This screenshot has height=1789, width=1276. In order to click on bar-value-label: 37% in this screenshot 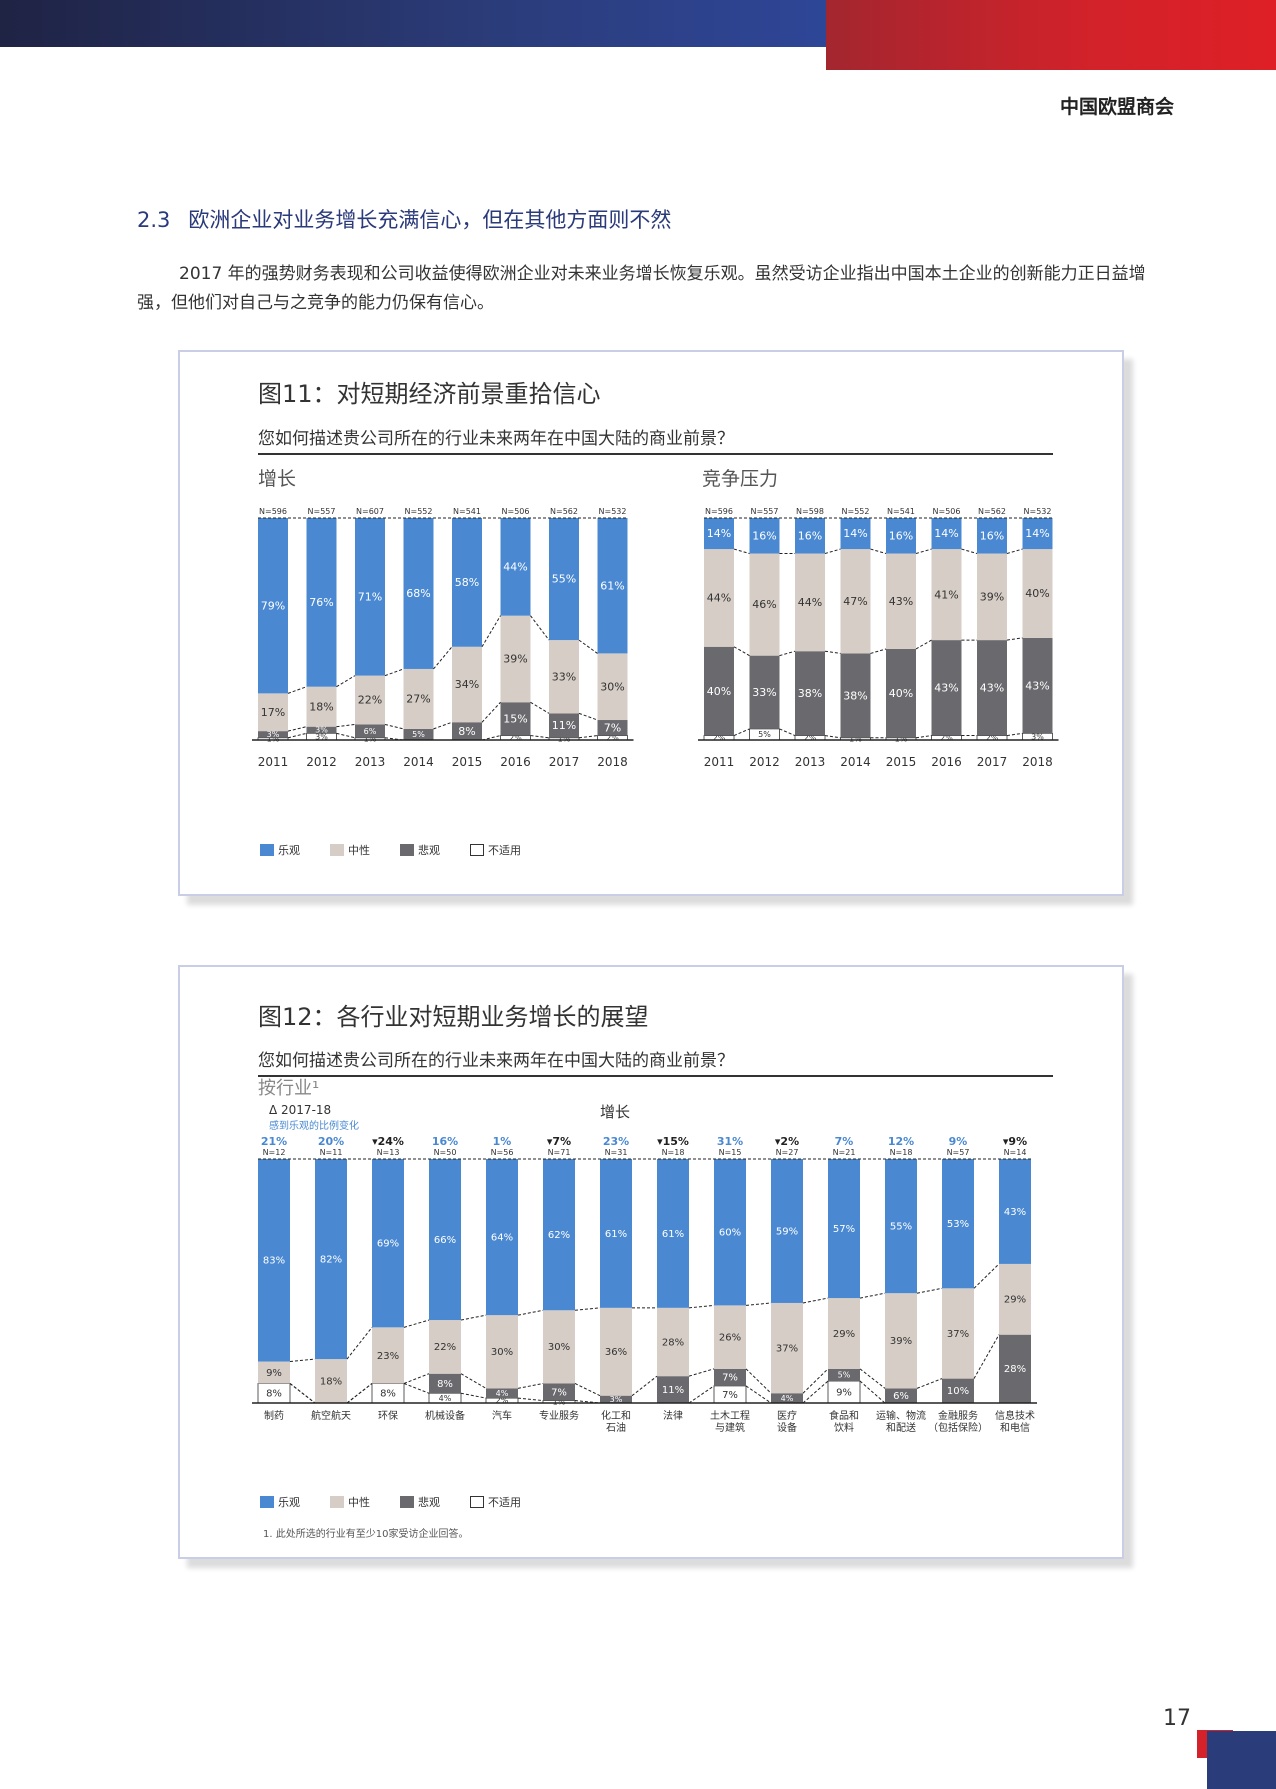, I will do `click(787, 1348)`.